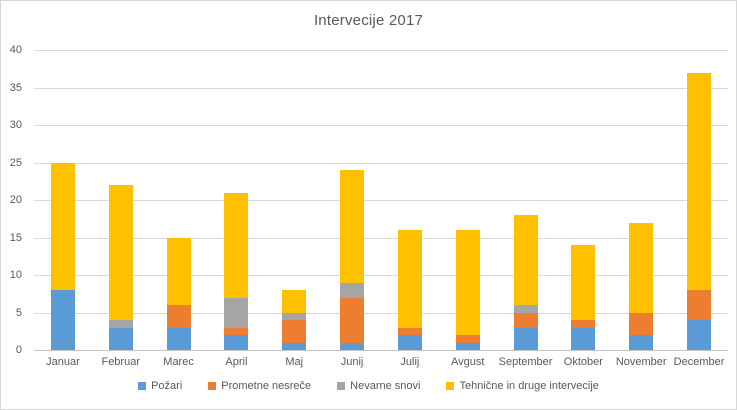 This screenshot has height=410, width=737. I want to click on x-axis-label-marec: Marec, so click(178, 362).